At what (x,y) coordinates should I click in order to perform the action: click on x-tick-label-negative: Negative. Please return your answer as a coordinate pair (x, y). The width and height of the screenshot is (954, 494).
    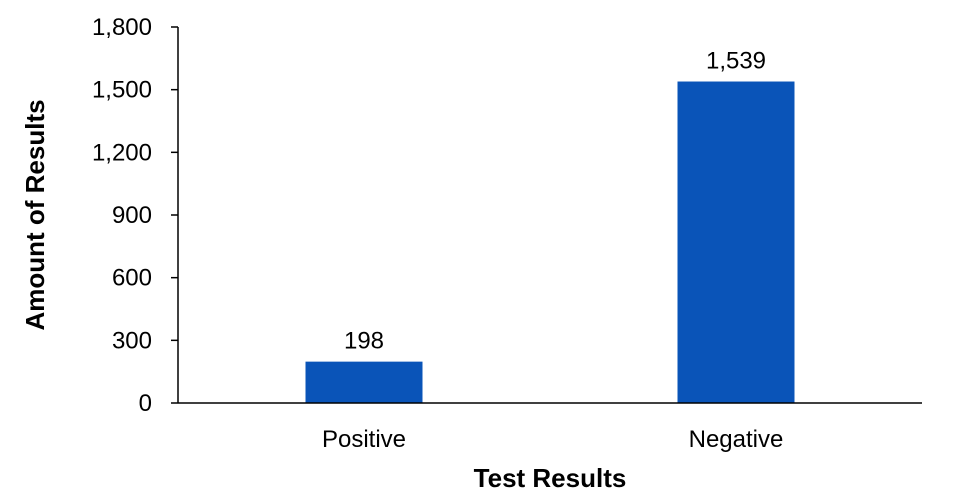
    Looking at the image, I should click on (736, 439).